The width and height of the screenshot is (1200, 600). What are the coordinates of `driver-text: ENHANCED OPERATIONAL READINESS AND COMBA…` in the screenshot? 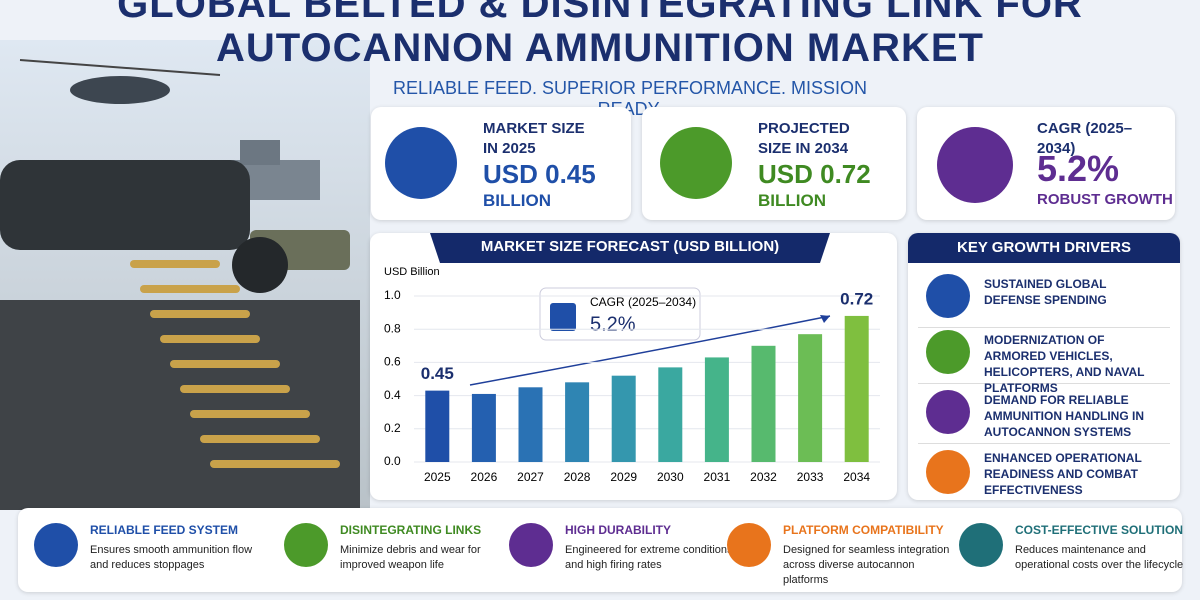 It's located at (1063, 474).